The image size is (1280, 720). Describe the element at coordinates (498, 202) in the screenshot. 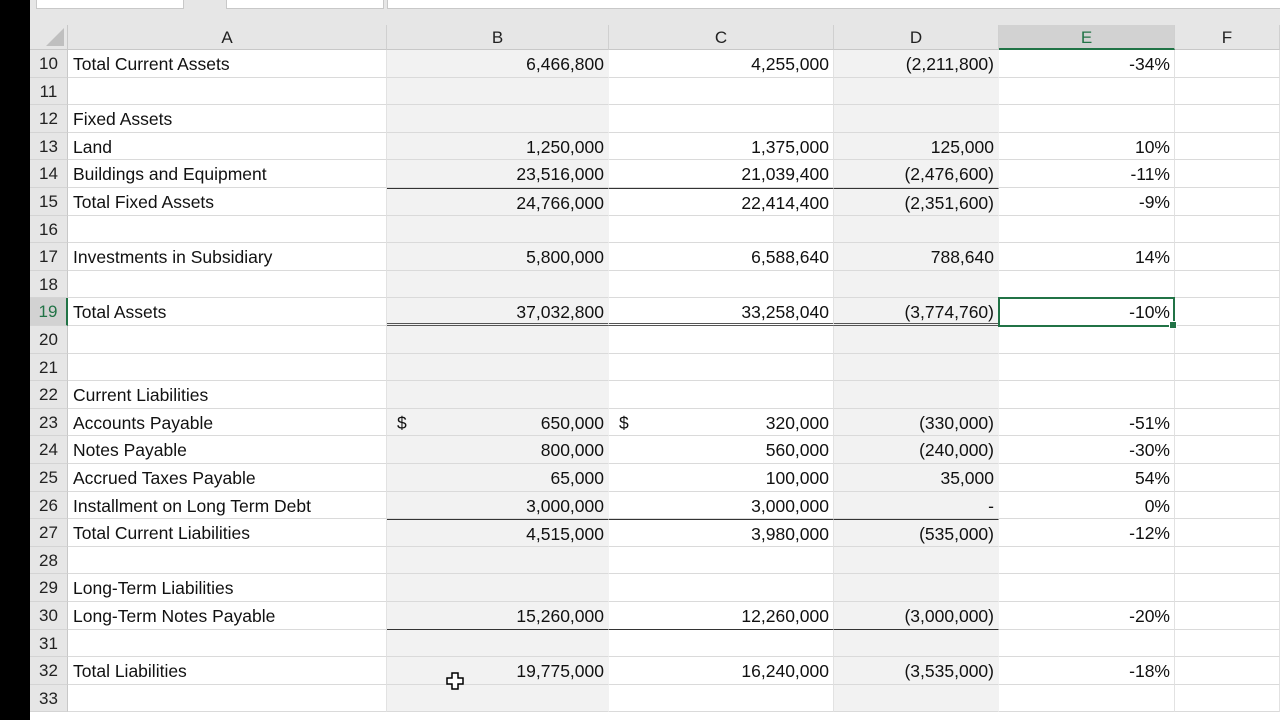

I see `cell-value-b: 24,766,000` at that location.